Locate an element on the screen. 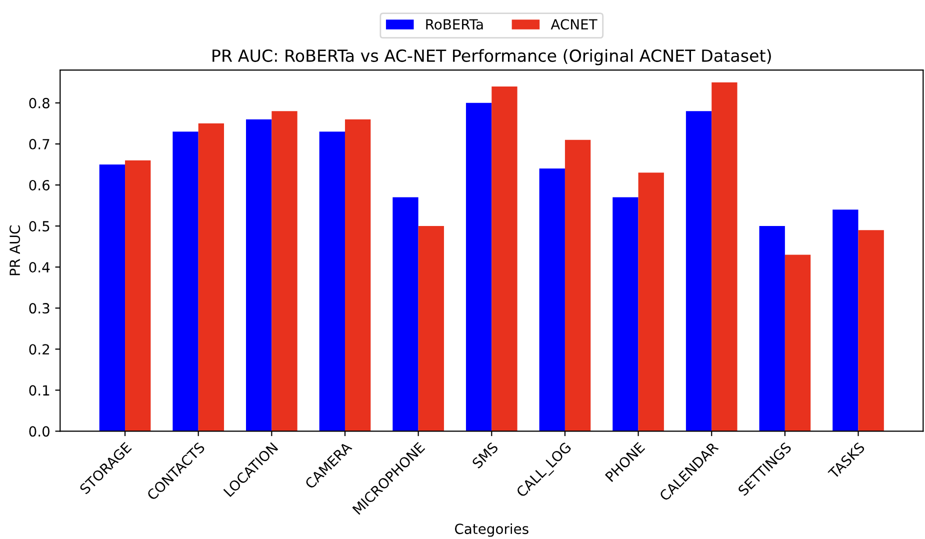  y-tick-label: 0.2 is located at coordinates (39, 349).